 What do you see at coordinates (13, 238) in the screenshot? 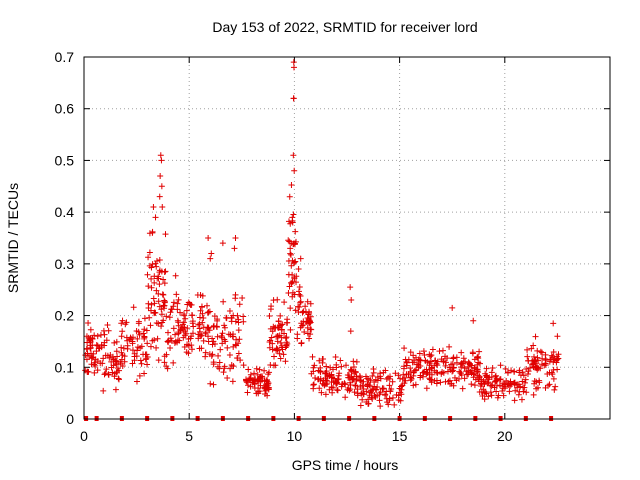
I see `y-axis-label: SRMTID / TECUs` at bounding box center [13, 238].